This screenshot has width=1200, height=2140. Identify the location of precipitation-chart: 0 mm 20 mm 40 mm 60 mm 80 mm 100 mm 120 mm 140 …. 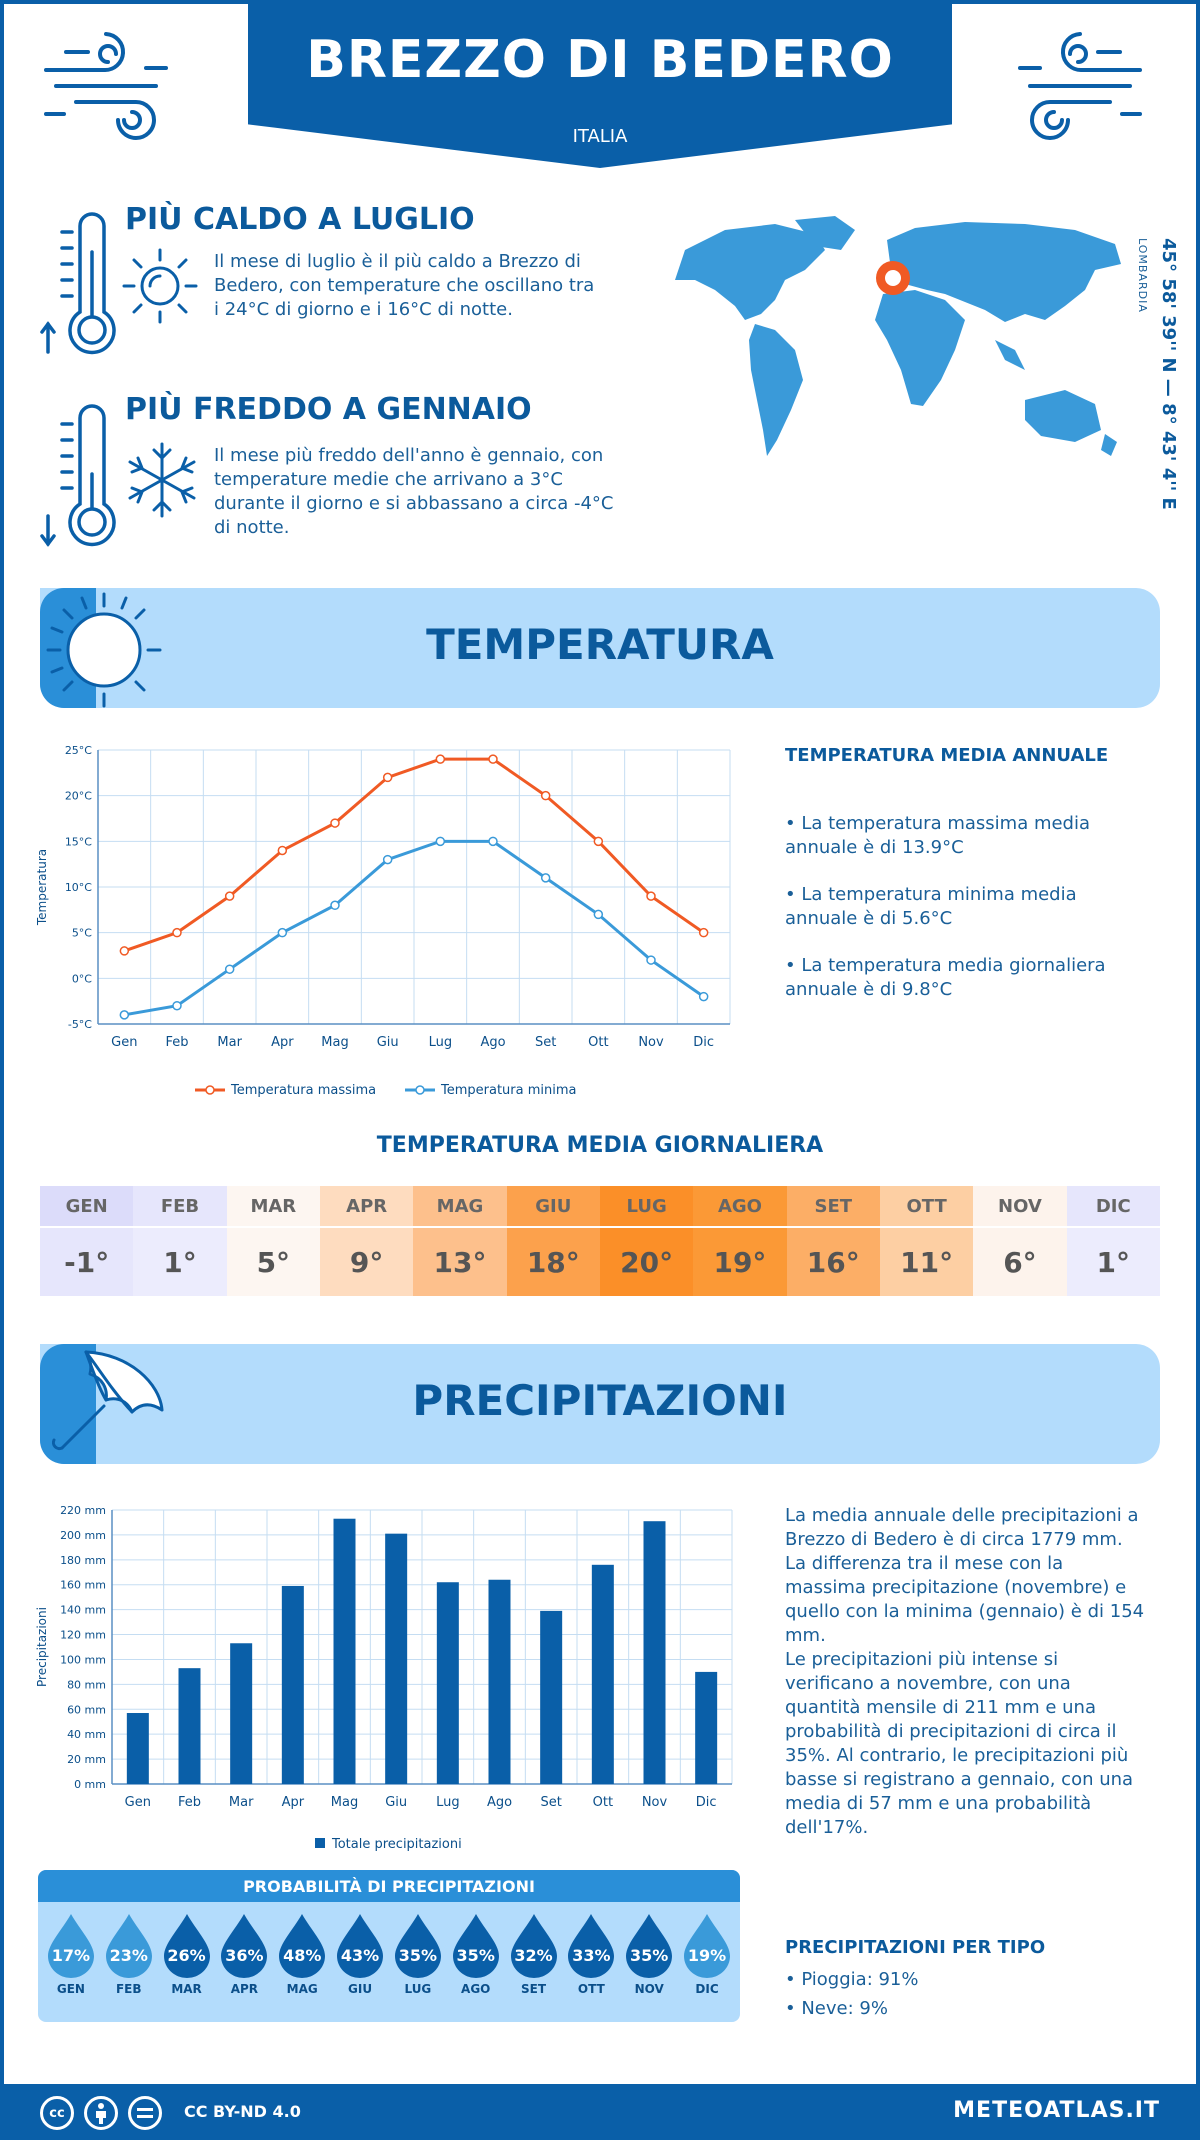
(384, 1678).